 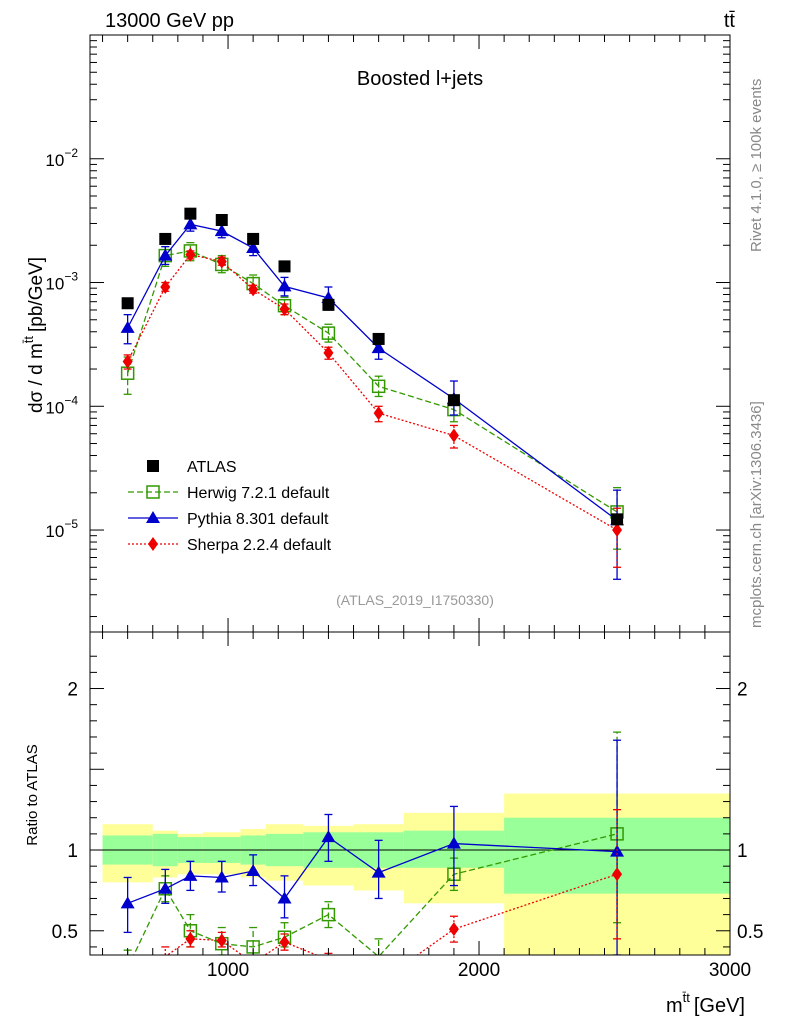 I want to click on ratio-herwig-line, so click(x=375, y=894).